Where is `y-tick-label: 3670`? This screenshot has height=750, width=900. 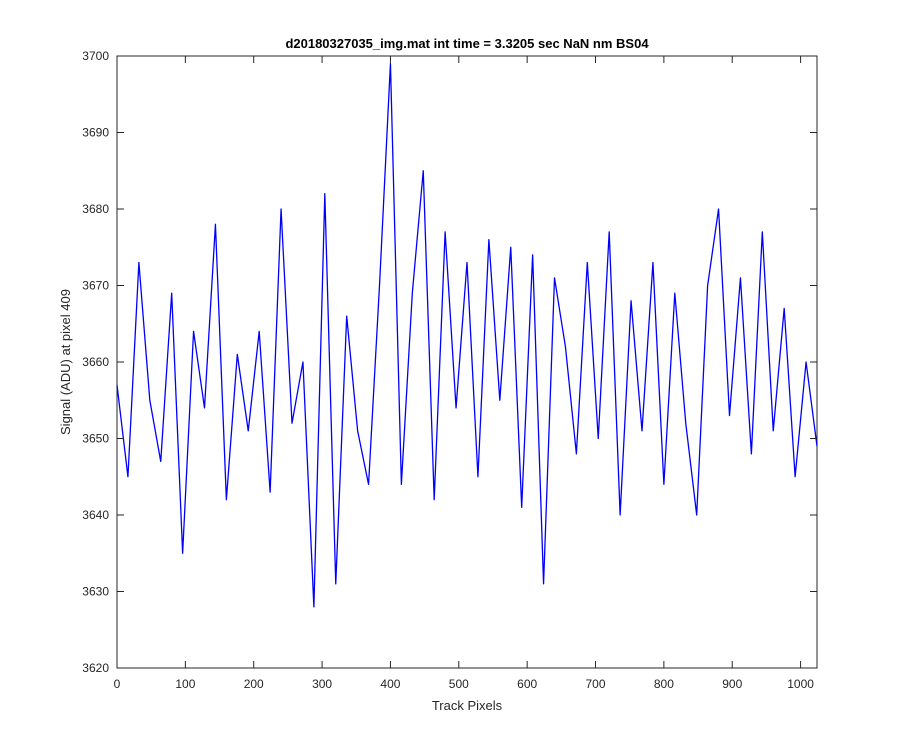 y-tick-label: 3670 is located at coordinates (95, 286).